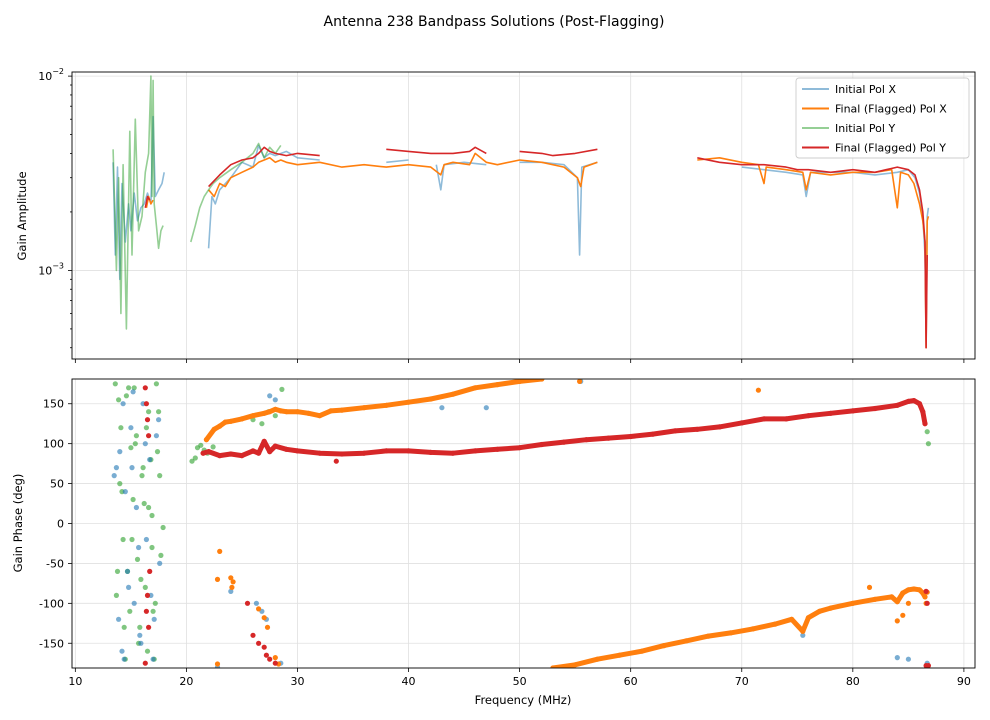 The height and width of the screenshot is (720, 990). What do you see at coordinates (853, 681) in the screenshot?
I see `x-tick-label-80: 80` at bounding box center [853, 681].